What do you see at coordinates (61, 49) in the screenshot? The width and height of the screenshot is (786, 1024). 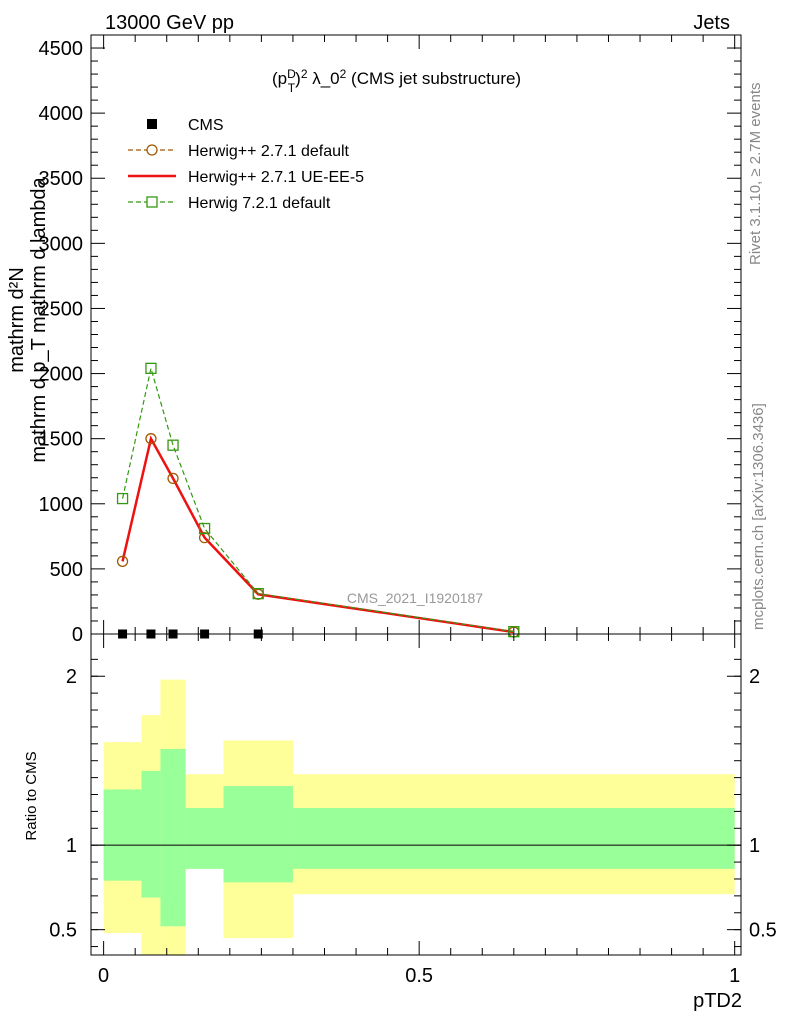 I see `main-ytick-label: 4500` at bounding box center [61, 49].